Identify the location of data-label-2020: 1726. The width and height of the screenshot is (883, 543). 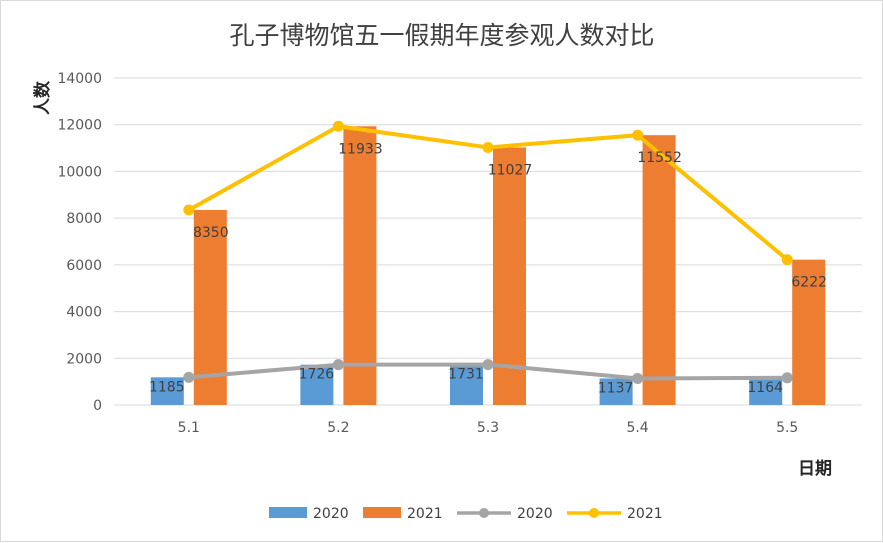
(317, 375).